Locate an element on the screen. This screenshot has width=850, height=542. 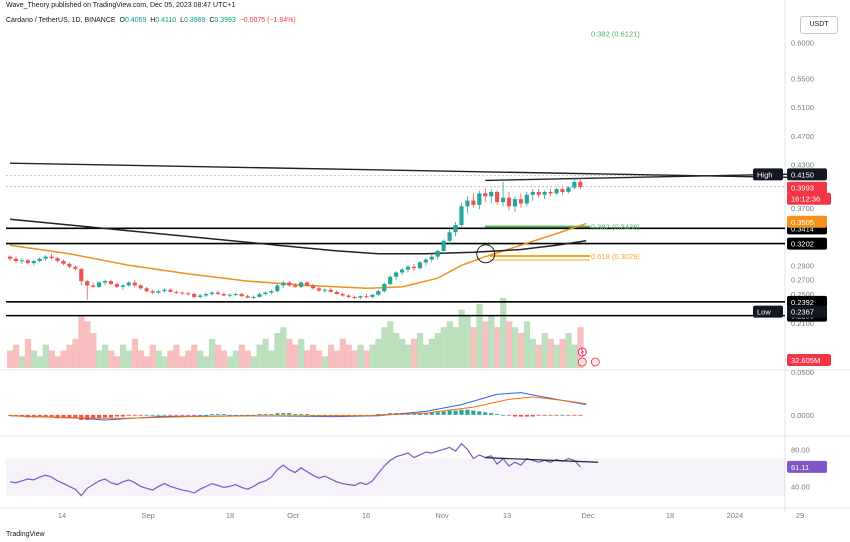
rsi-tick-label: 80.00 is located at coordinates (800, 449).